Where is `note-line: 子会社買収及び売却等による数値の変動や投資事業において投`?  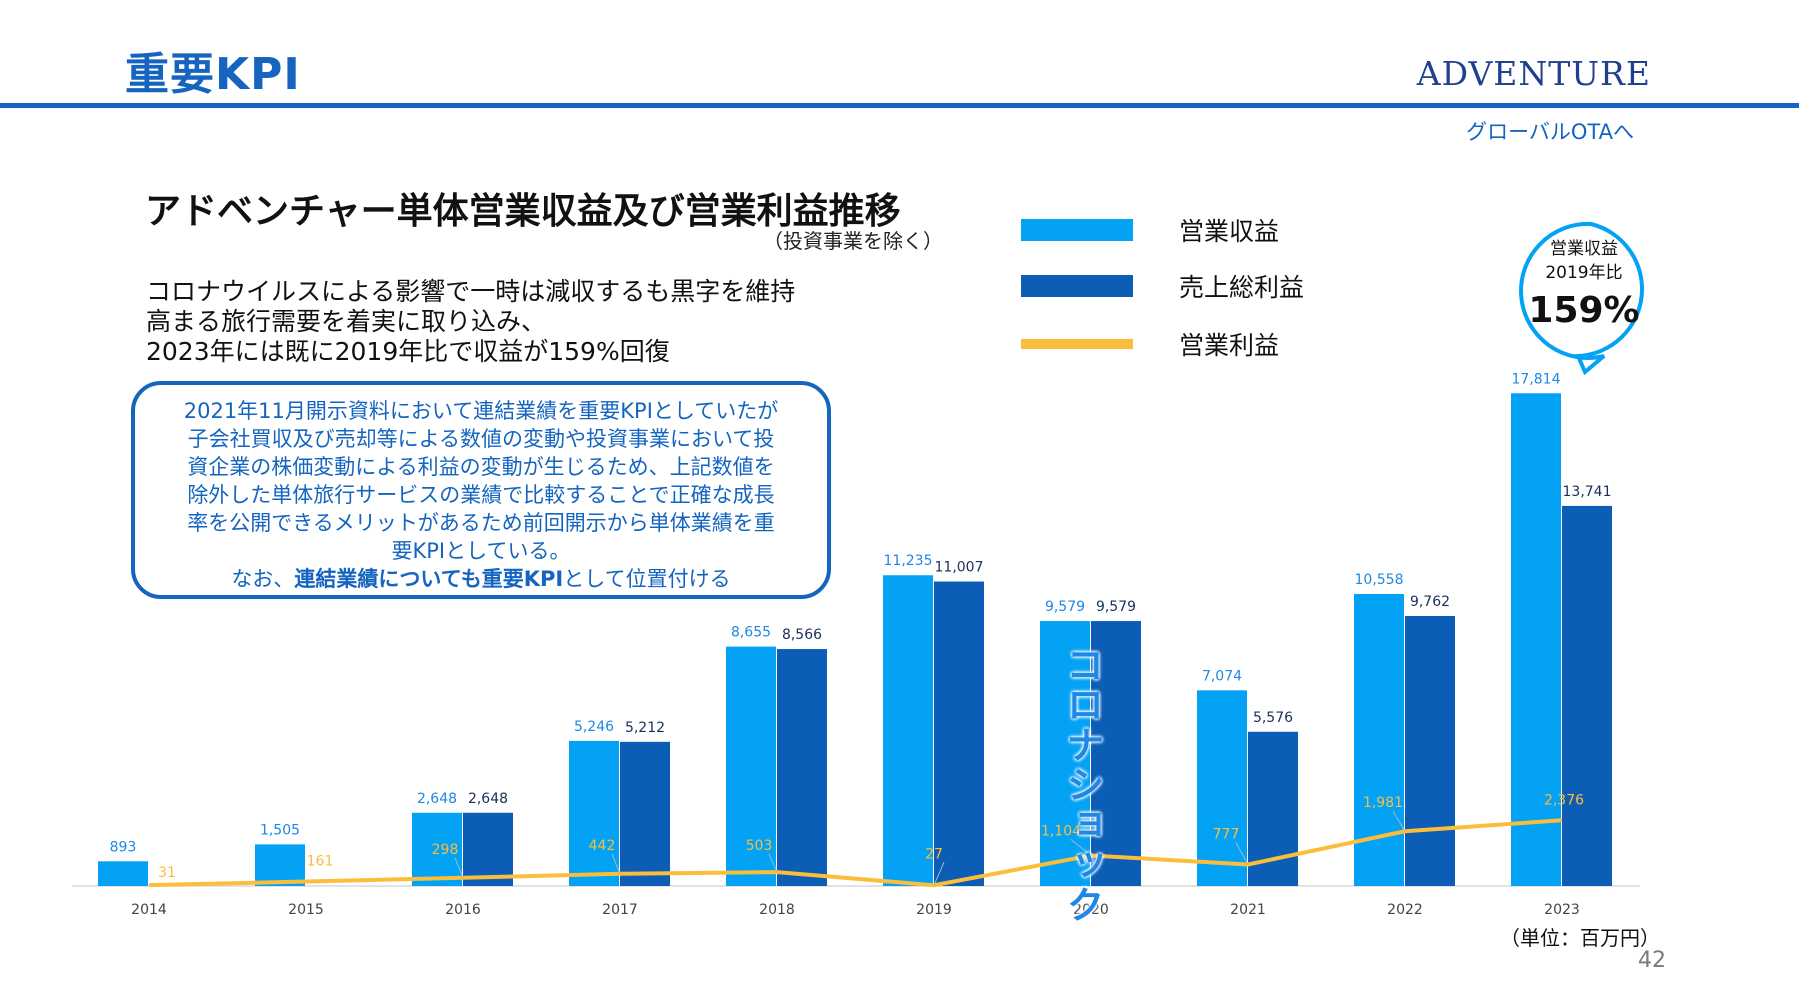 note-line: 子会社買収及び売却等による数値の変動や投資事業において投 is located at coordinates (481, 439).